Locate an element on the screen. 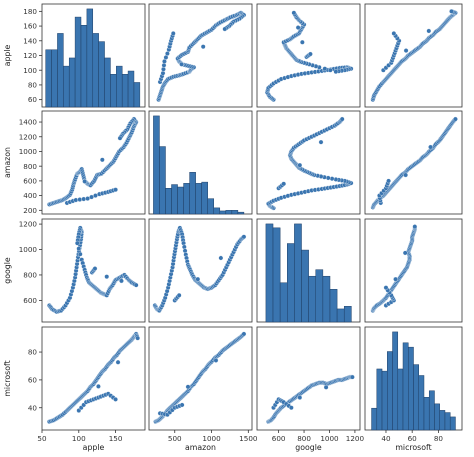 This screenshot has height=457, width=474. xtick-label-google-1200: 1200 is located at coordinates (355, 438).